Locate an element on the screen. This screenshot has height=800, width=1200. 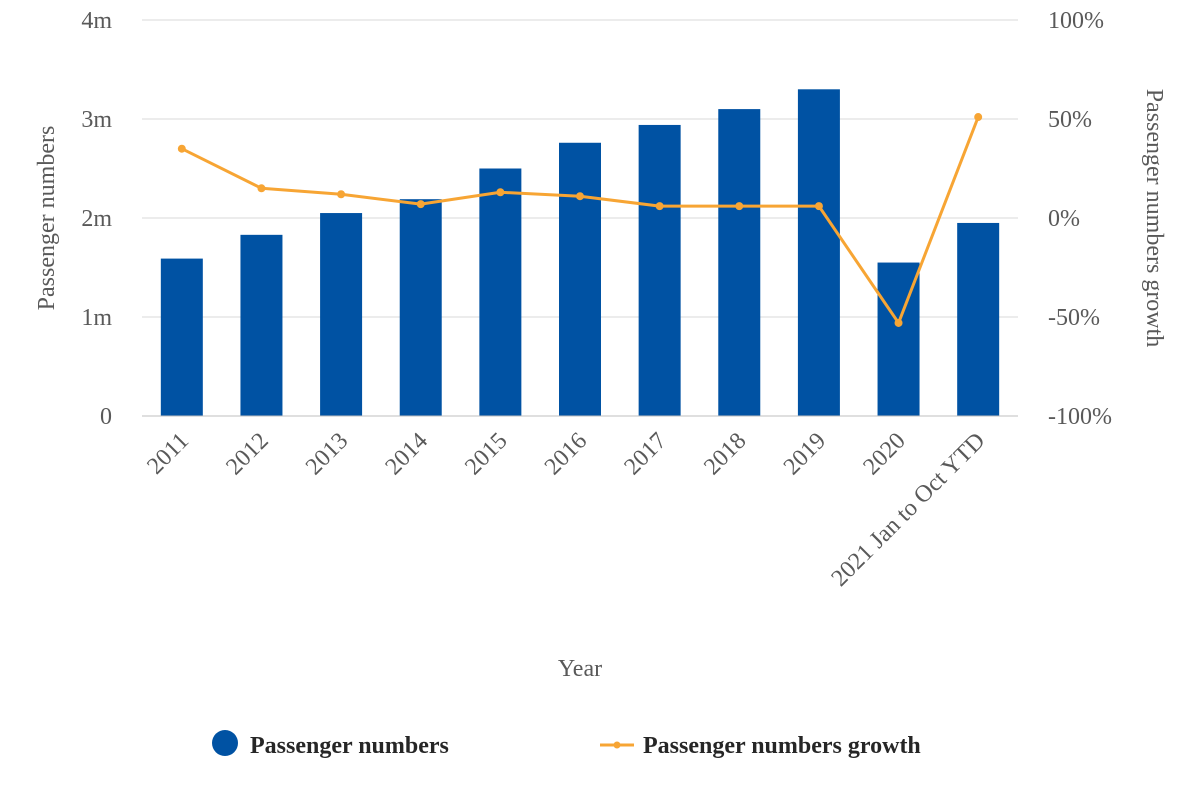
legend-item-passenger-numbers: Passenger numbers is located at coordinates (330, 744).